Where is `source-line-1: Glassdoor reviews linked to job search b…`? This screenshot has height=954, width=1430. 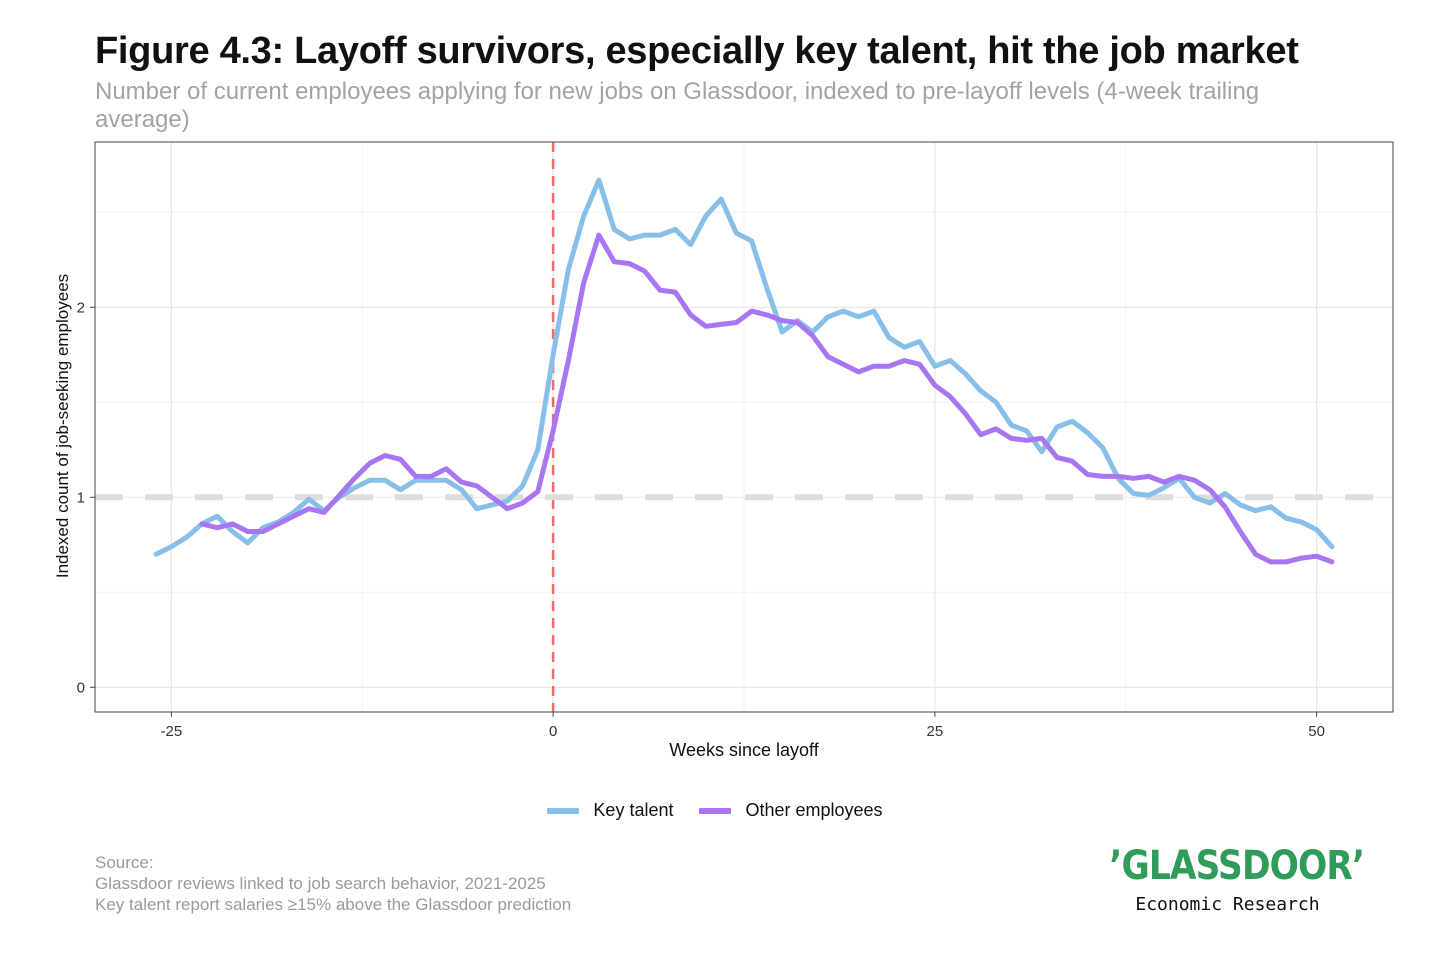 source-line-1: Glassdoor reviews linked to job search b… is located at coordinates (320, 883).